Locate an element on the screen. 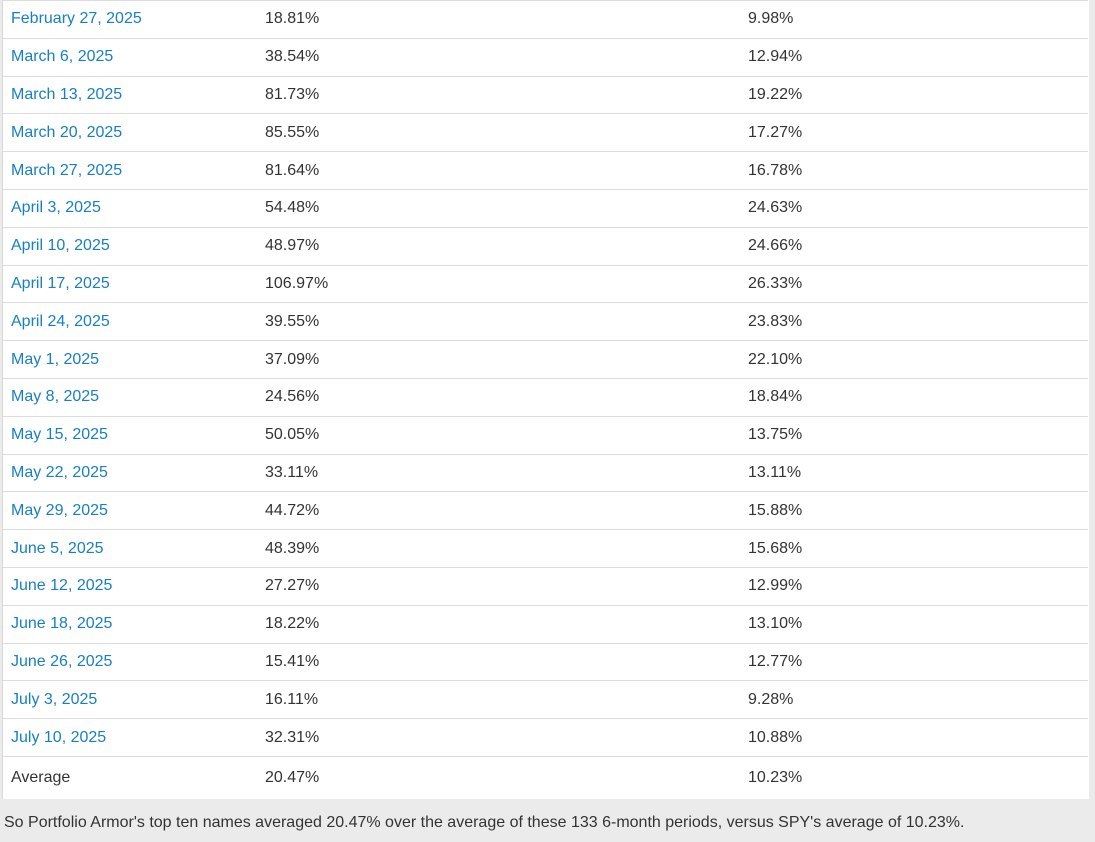  spy-return-cell: 26.33% is located at coordinates (914, 283).